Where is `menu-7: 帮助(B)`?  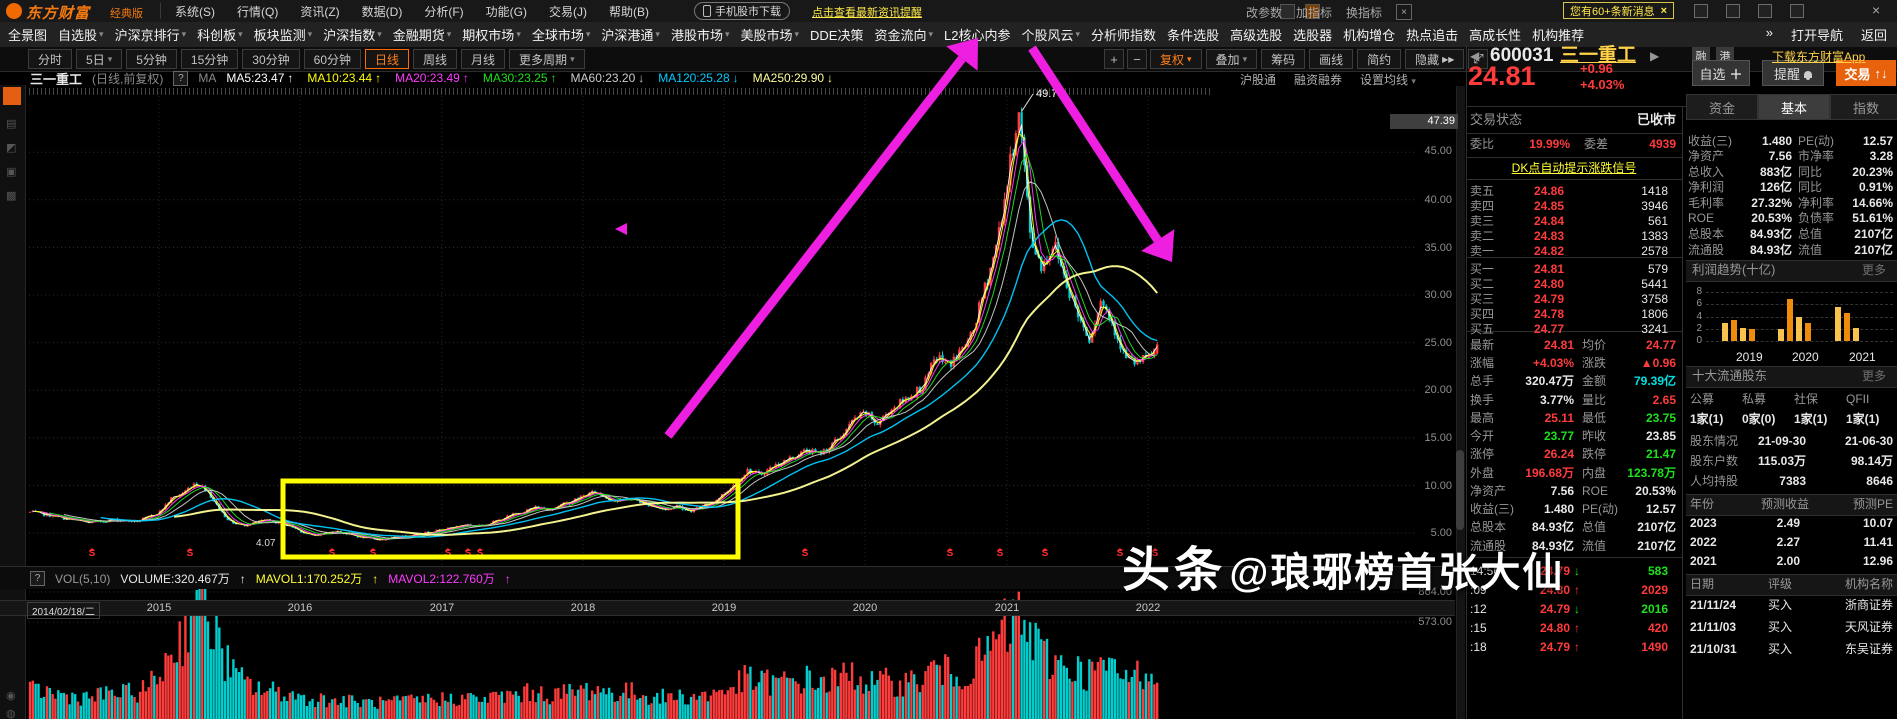 menu-7: 帮助(B) is located at coordinates (628, 11).